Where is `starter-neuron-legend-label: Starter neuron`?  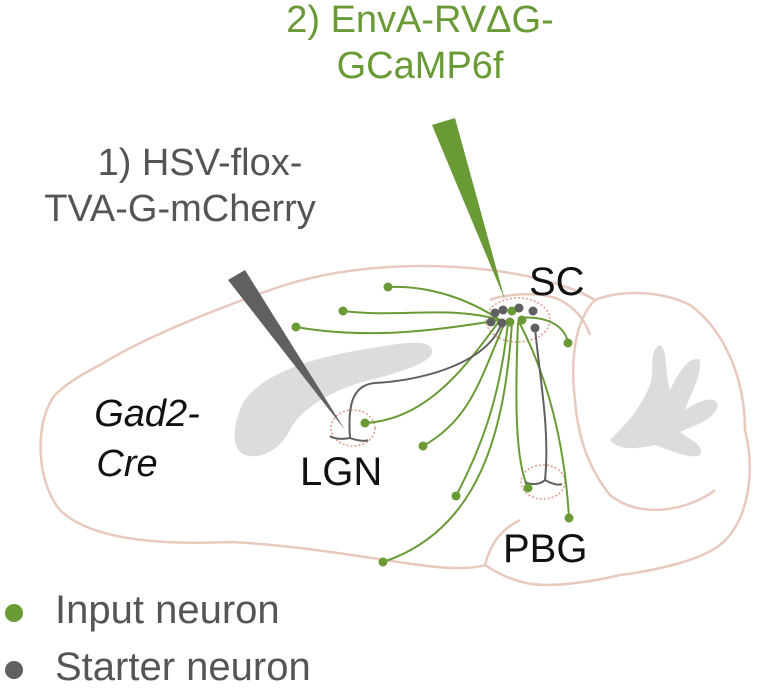
starter-neuron-legend-label: Starter neuron is located at coordinates (183, 667).